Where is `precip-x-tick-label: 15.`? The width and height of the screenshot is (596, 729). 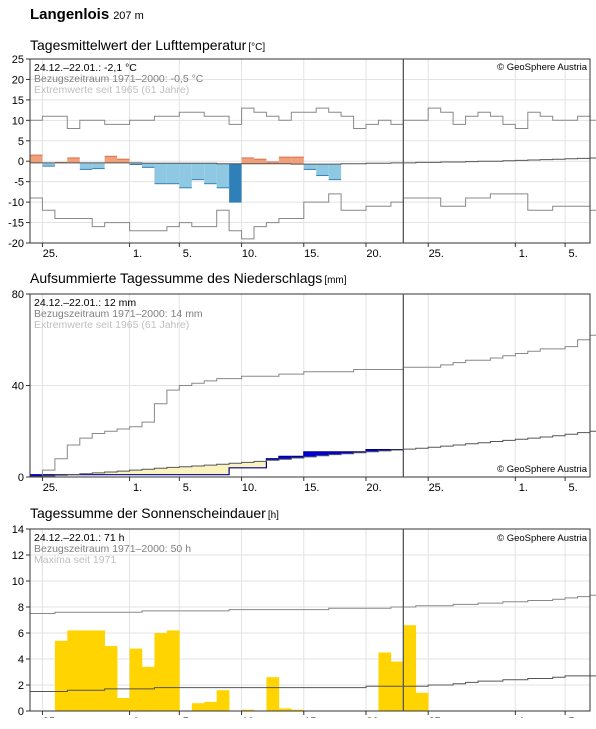
precip-x-tick-label: 15. is located at coordinates (311, 488).